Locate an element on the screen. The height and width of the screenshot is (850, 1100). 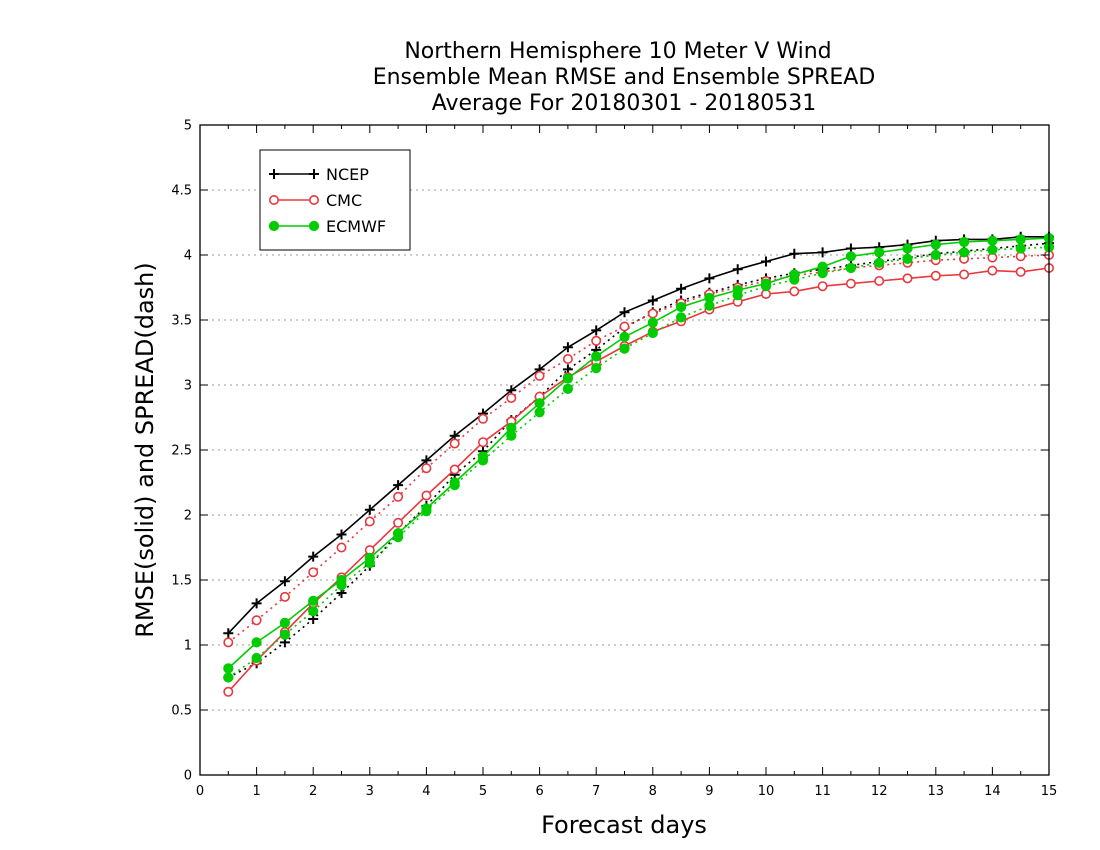
x-tick-label: 3 is located at coordinates (370, 791).